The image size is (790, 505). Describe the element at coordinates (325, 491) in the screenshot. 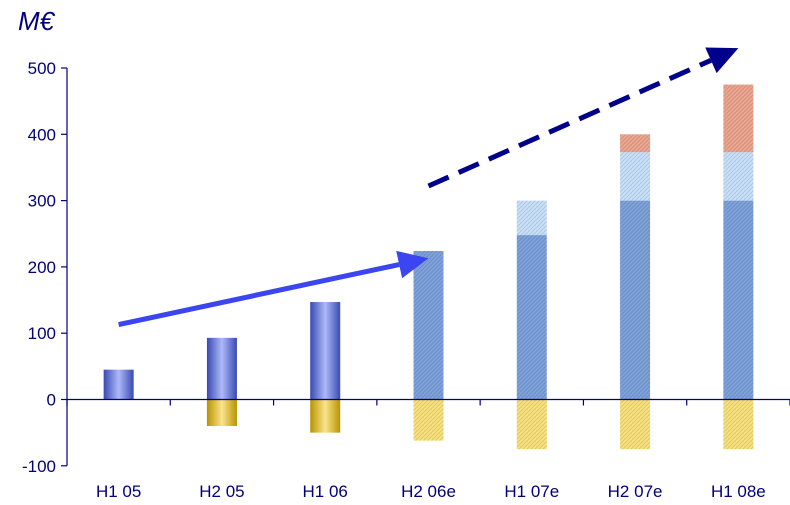

I see `x-tick-label: H1 06` at that location.